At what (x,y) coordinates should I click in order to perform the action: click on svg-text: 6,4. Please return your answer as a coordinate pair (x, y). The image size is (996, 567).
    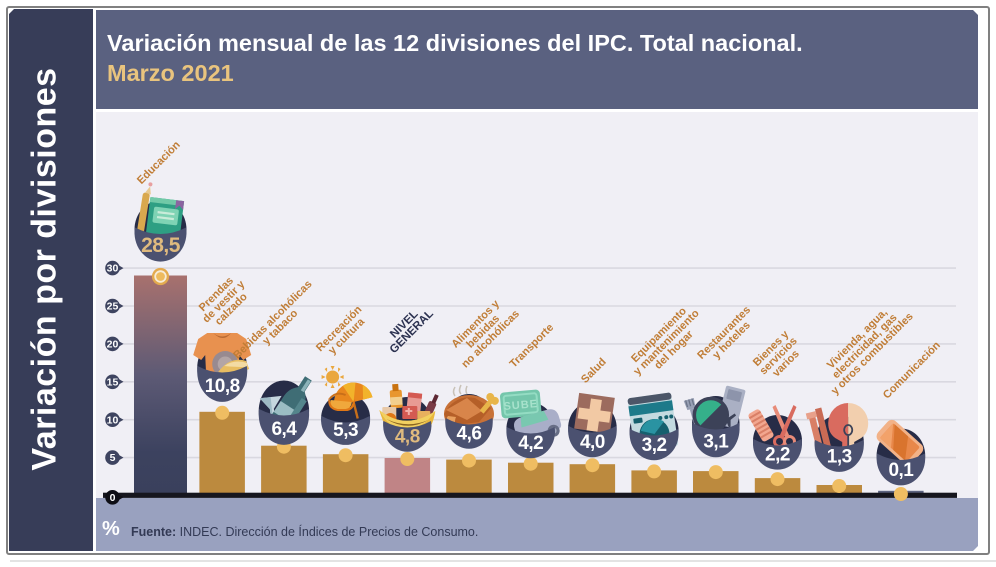
    Looking at the image, I should click on (284, 429).